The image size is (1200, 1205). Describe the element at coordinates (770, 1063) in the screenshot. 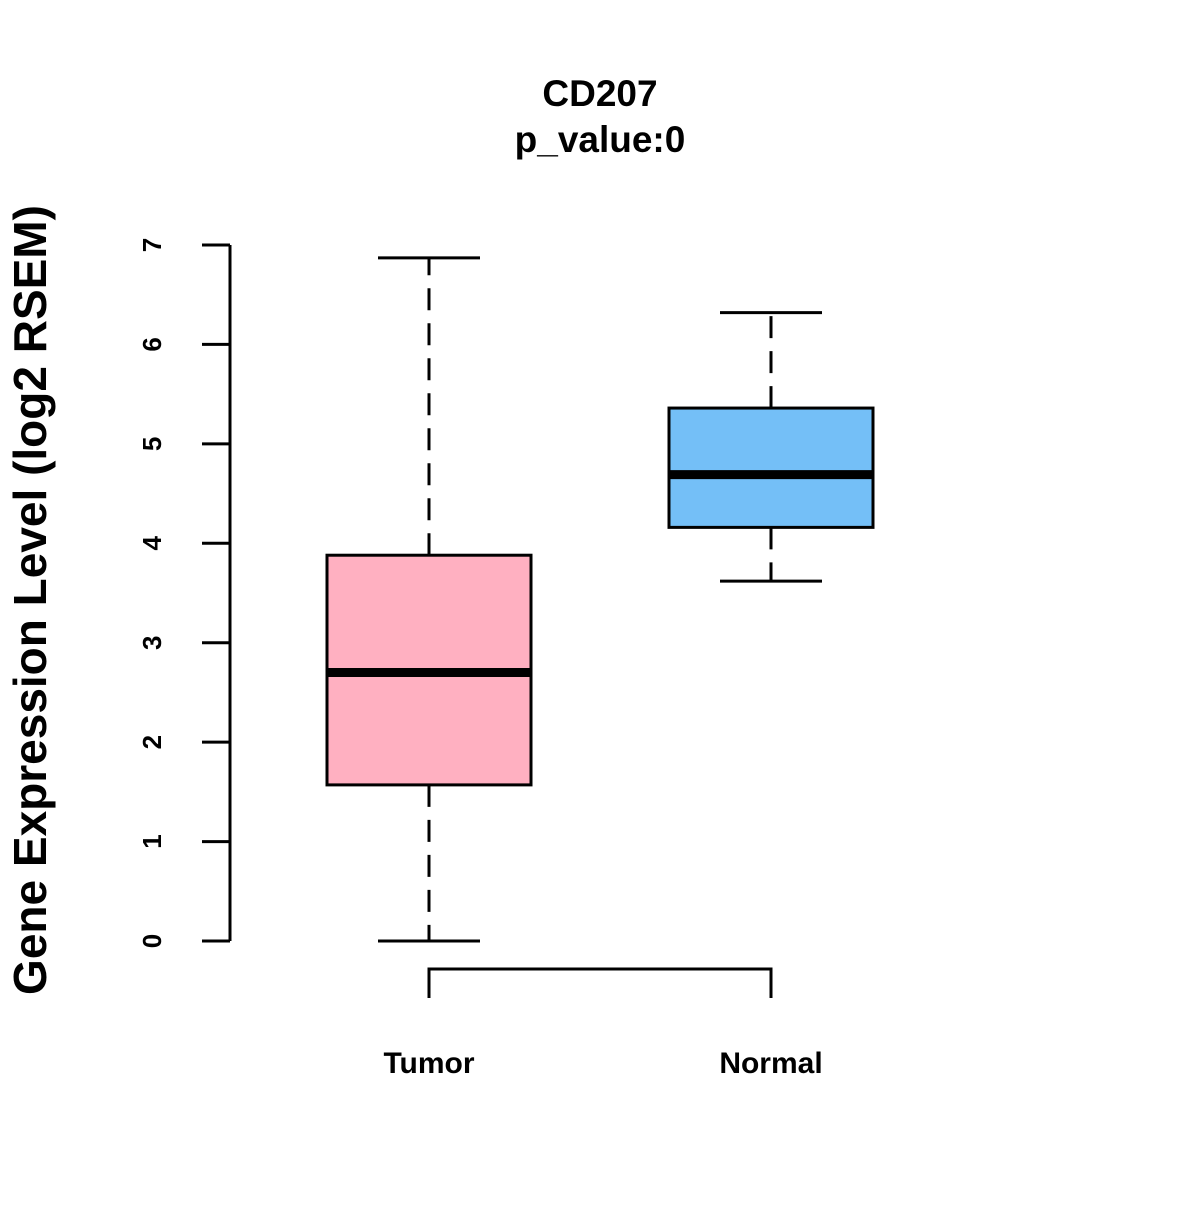

I see `category-label-normal: Normal` at that location.